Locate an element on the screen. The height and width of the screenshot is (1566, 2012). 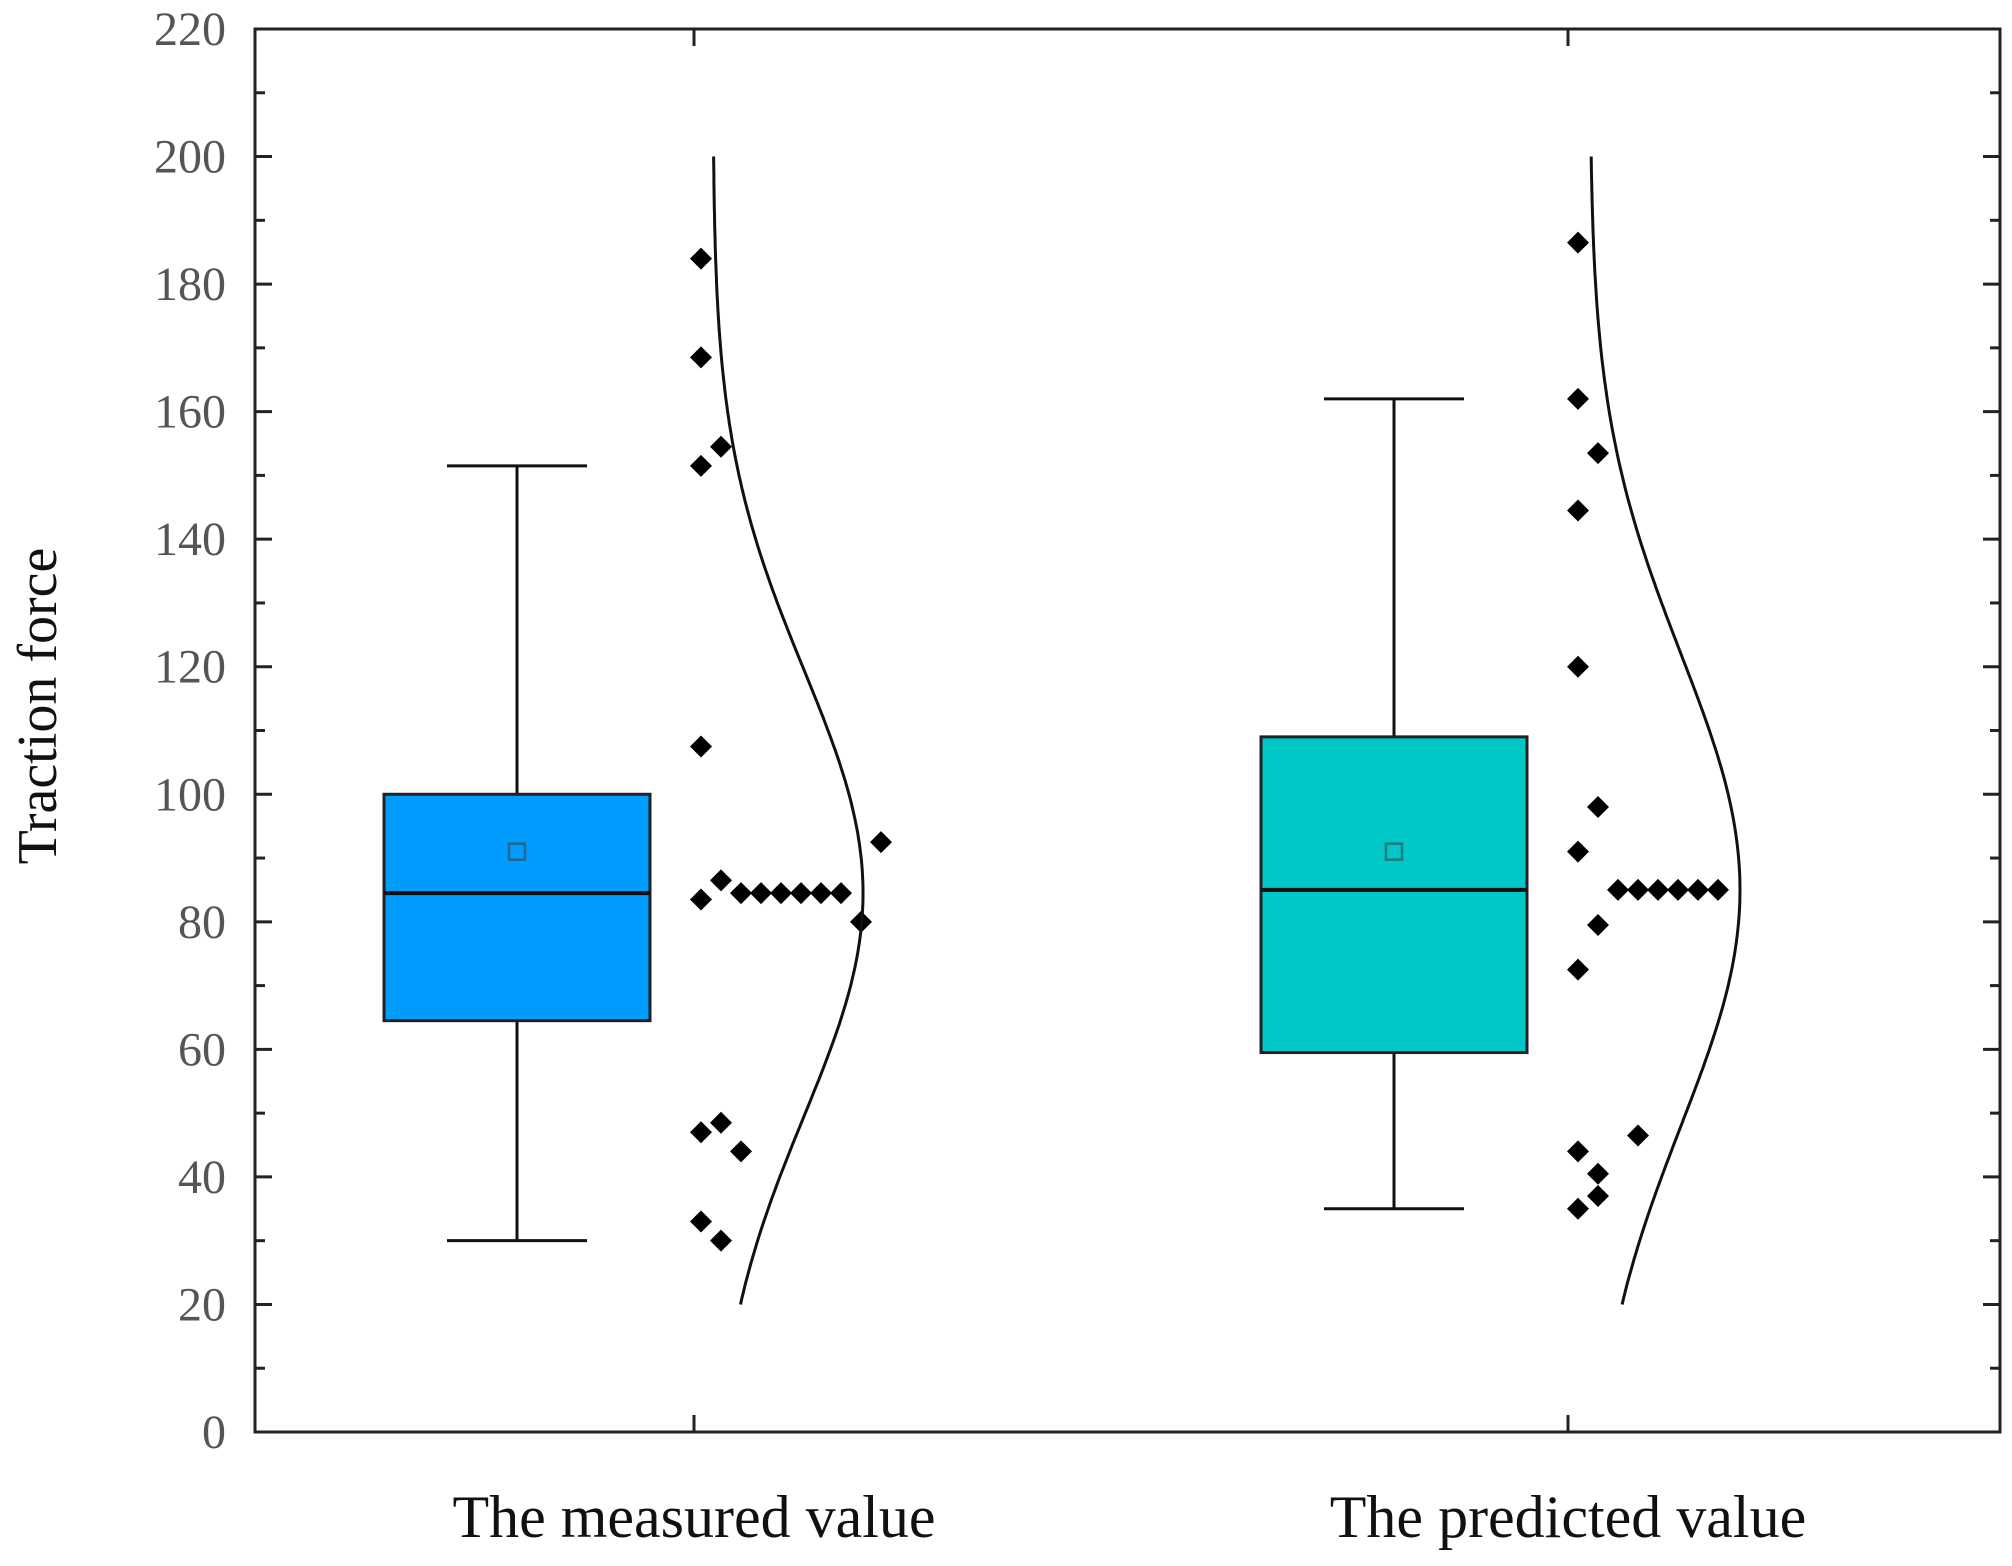
y-axis-title: Traction force is located at coordinates (38, 706).